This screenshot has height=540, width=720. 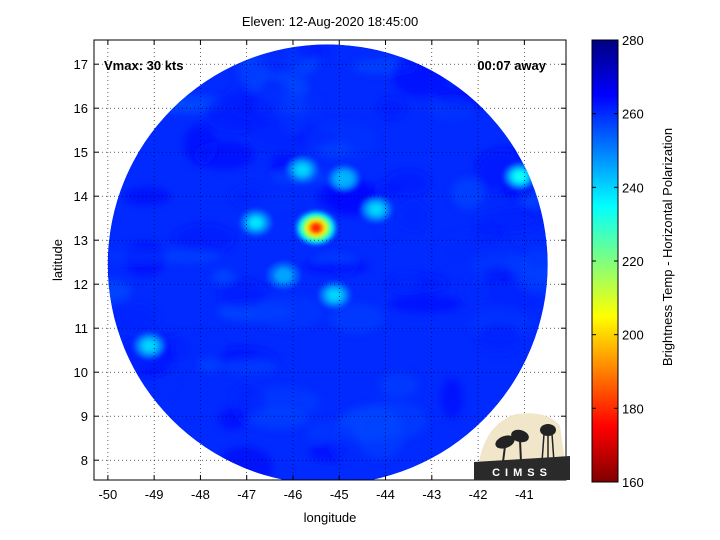 I want to click on x-tick-label: -46, so click(x=293, y=494).